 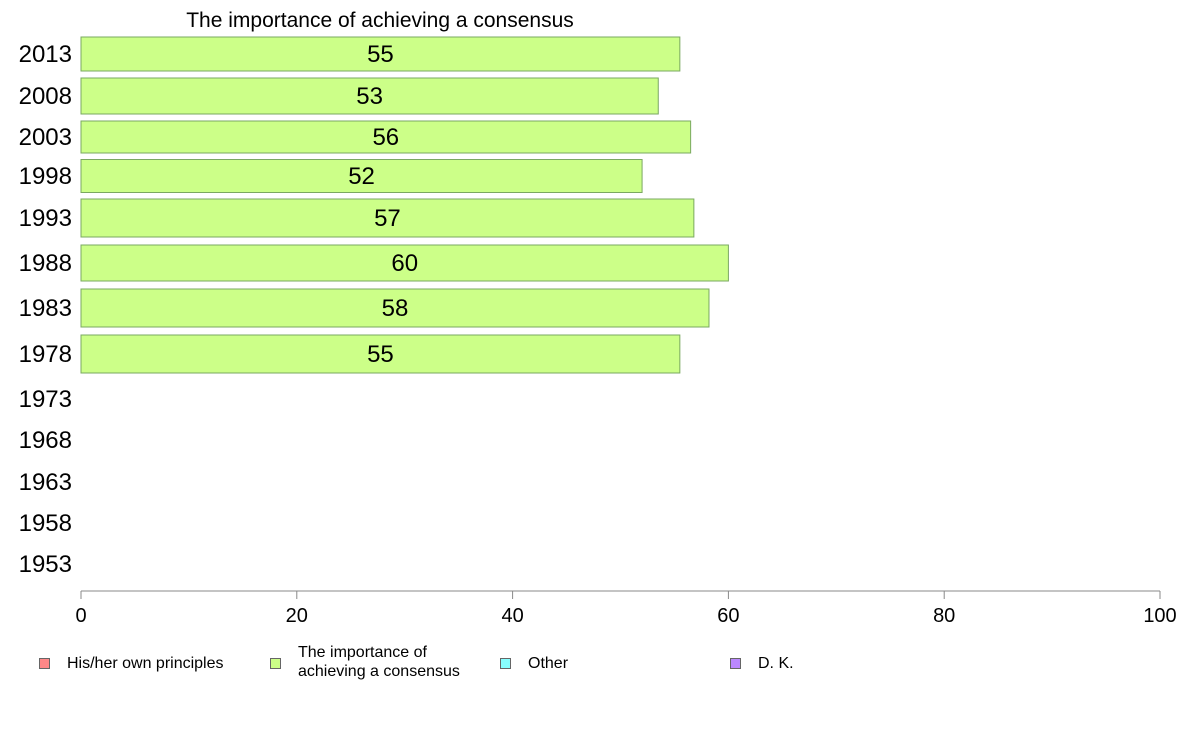 What do you see at coordinates (45, 176) in the screenshot?
I see `y-tick-label: 1998` at bounding box center [45, 176].